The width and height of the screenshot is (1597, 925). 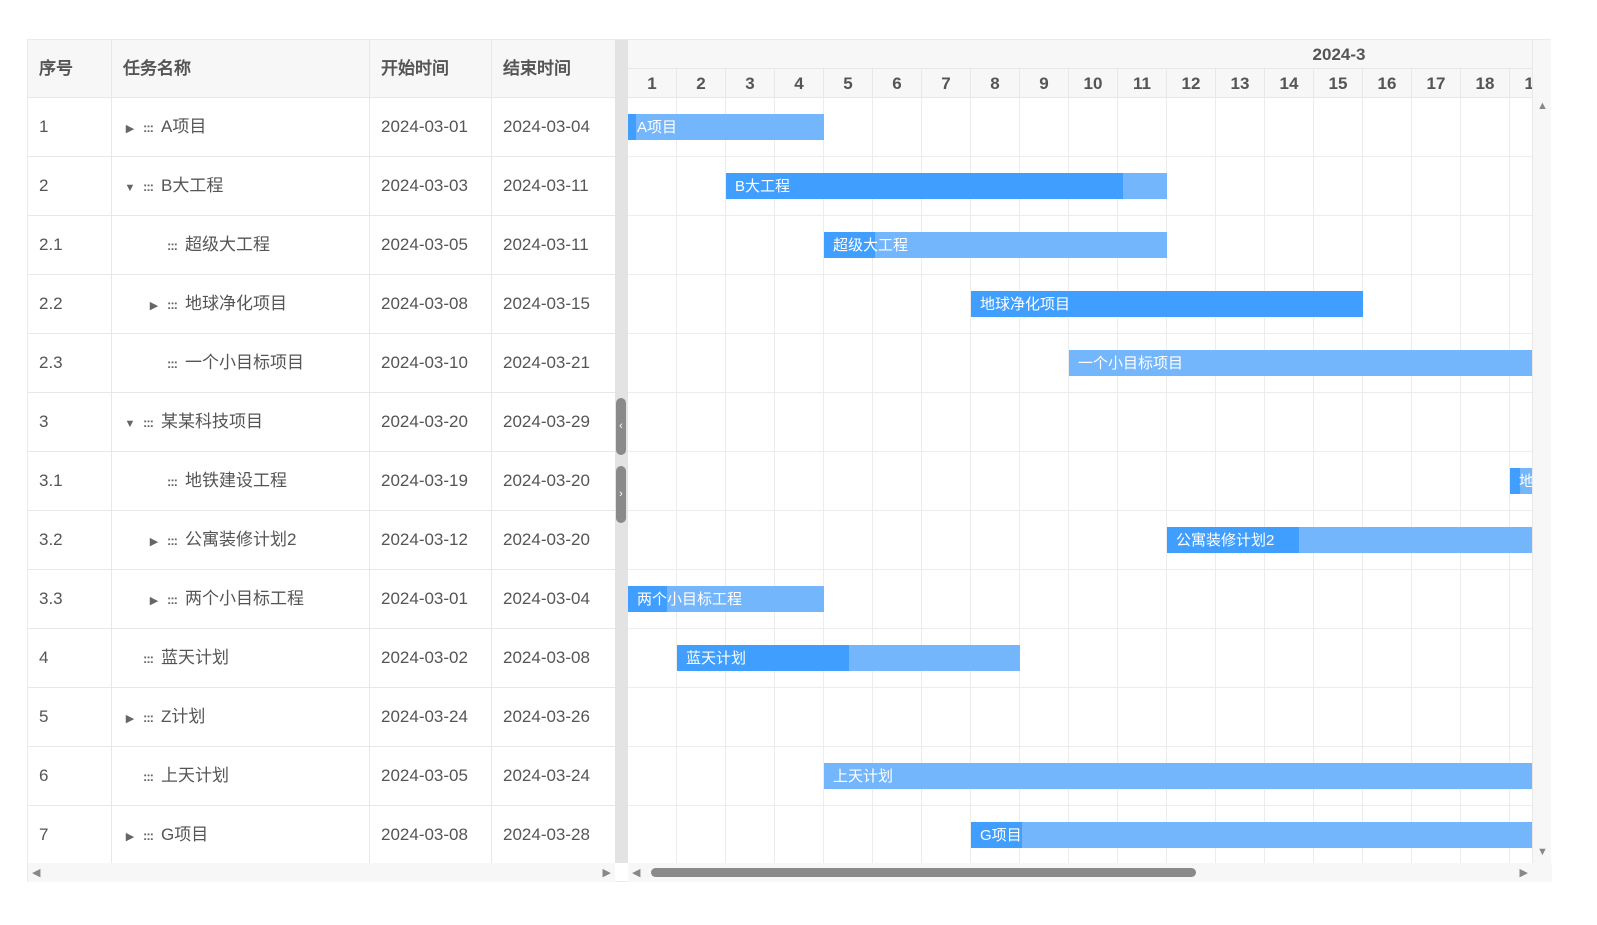 What do you see at coordinates (701, 83) in the screenshot?
I see `day-header: 2` at bounding box center [701, 83].